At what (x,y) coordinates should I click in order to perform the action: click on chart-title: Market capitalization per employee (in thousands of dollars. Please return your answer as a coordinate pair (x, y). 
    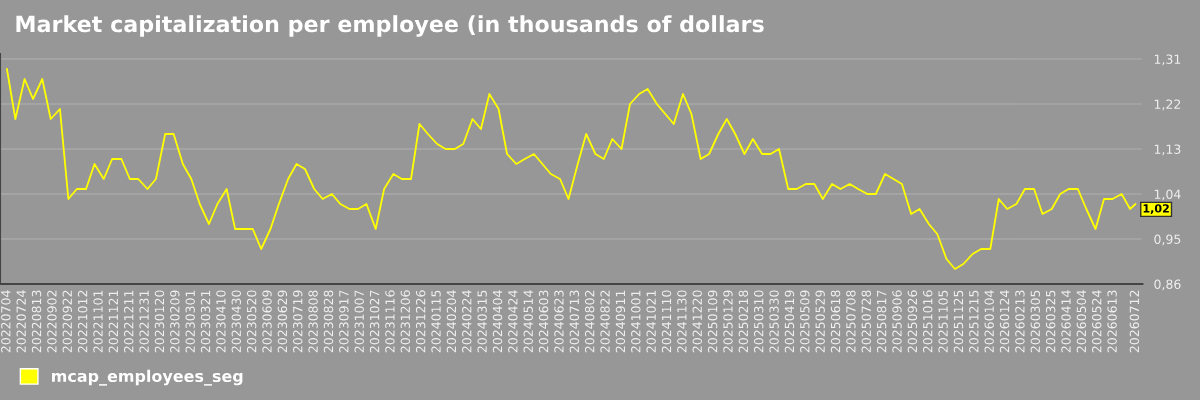
    Looking at the image, I should click on (390, 26).